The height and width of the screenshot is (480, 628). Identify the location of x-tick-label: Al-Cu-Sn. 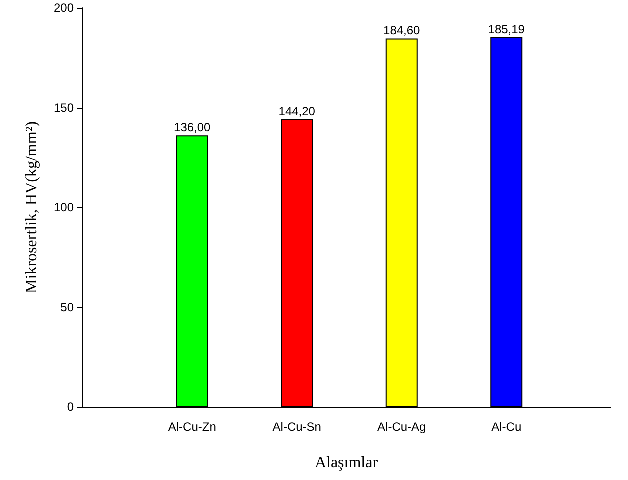
(297, 427).